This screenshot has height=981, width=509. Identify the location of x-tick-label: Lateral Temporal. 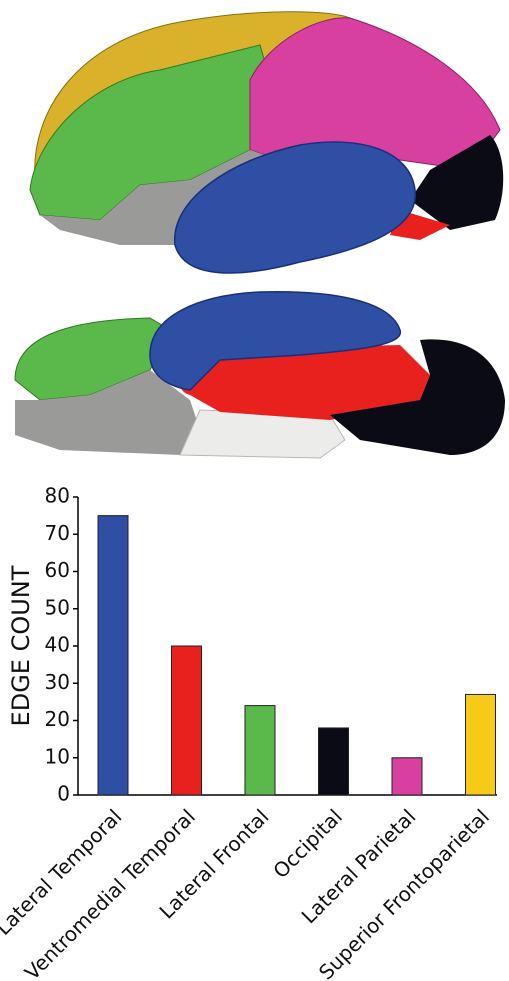
(63, 871).